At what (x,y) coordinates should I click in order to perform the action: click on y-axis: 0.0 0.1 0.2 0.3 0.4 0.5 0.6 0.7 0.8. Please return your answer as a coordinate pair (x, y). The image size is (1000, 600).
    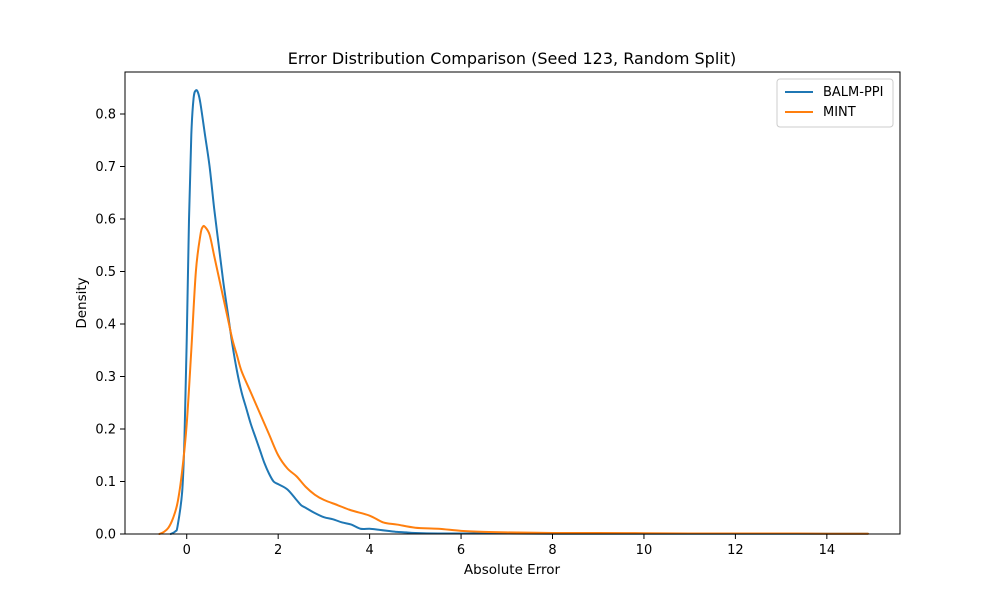
    Looking at the image, I should click on (110, 325).